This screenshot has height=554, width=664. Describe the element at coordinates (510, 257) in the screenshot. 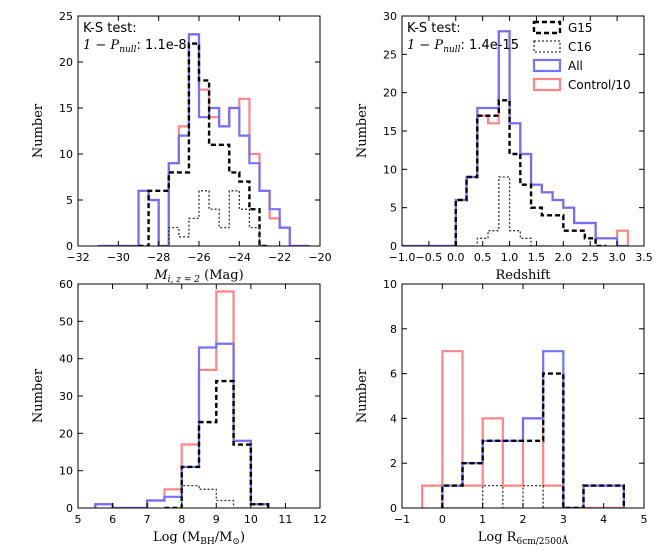

I see `x-tick-label: 1.0` at that location.